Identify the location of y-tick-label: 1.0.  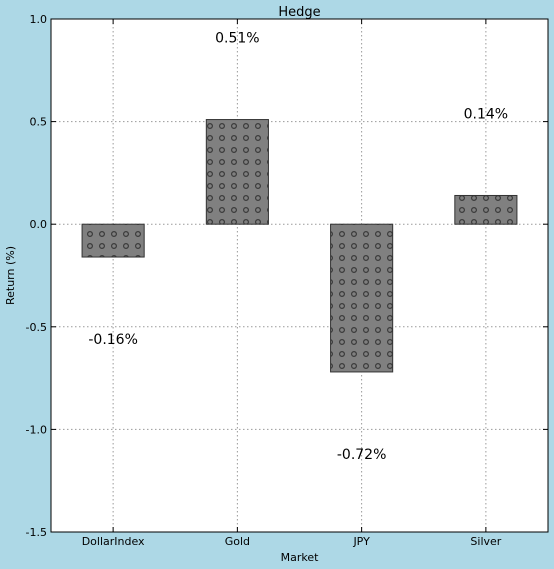
(39, 19).